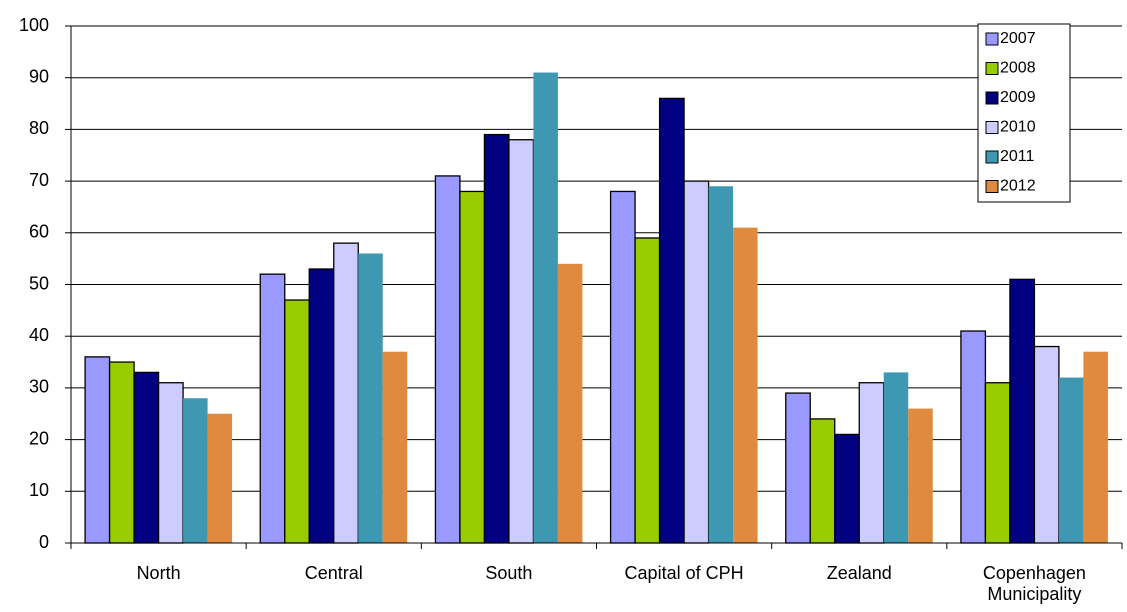 The width and height of the screenshot is (1127, 612). What do you see at coordinates (34, 25) in the screenshot?
I see `y-tick-label: 100` at bounding box center [34, 25].